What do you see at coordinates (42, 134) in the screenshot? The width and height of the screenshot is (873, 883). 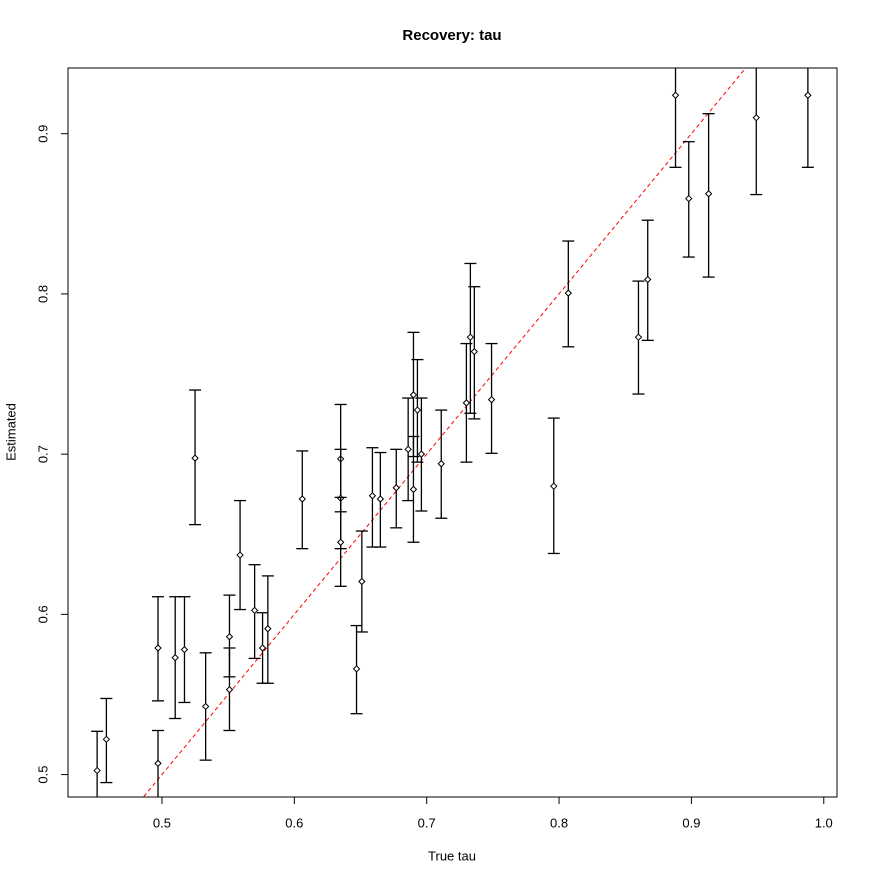 I see `y-tick-label: 0.9` at bounding box center [42, 134].